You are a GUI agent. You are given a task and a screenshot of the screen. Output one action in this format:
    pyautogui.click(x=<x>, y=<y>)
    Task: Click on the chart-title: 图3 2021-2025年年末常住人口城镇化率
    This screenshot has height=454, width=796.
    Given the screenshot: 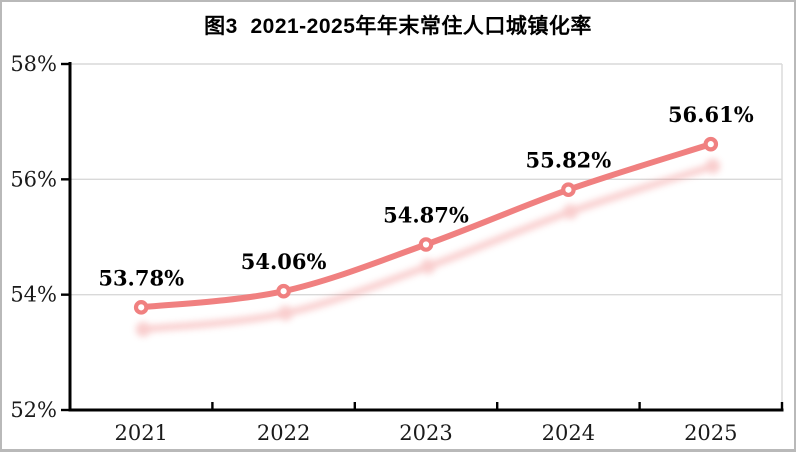 What is the action you would take?
    pyautogui.click(x=398, y=26)
    